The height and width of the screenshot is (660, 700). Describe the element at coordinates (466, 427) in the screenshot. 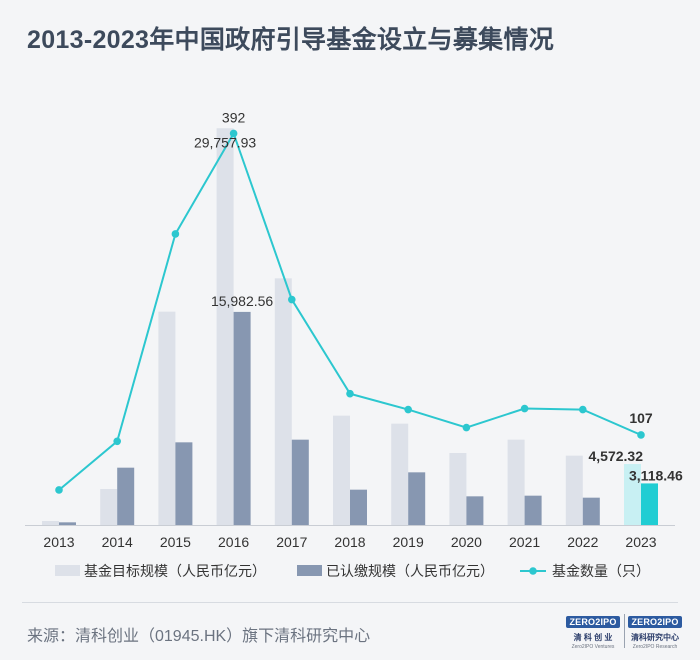

I see `line-point-2020` at that location.